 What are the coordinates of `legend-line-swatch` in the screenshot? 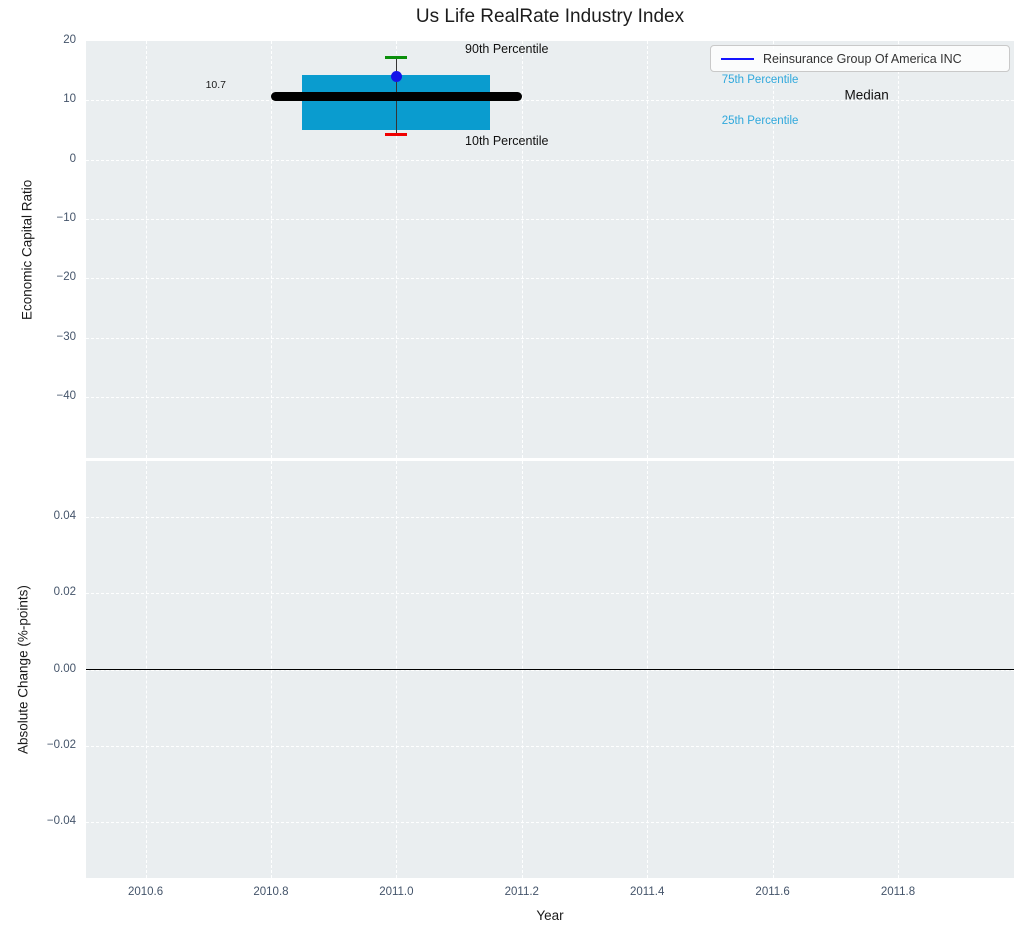 It's located at (737, 58).